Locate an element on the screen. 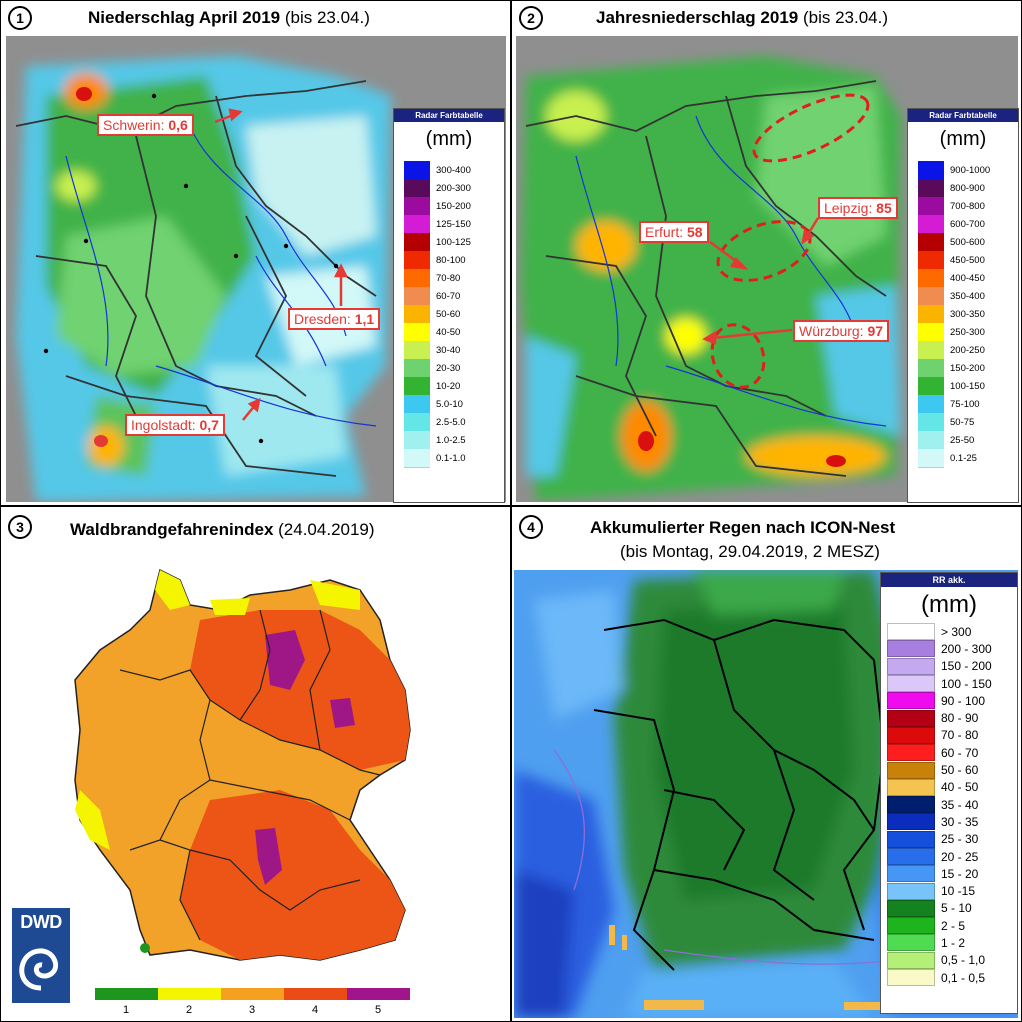 The width and height of the screenshot is (1022, 1022). scale-label-3: 3 is located at coordinates (252, 1010).